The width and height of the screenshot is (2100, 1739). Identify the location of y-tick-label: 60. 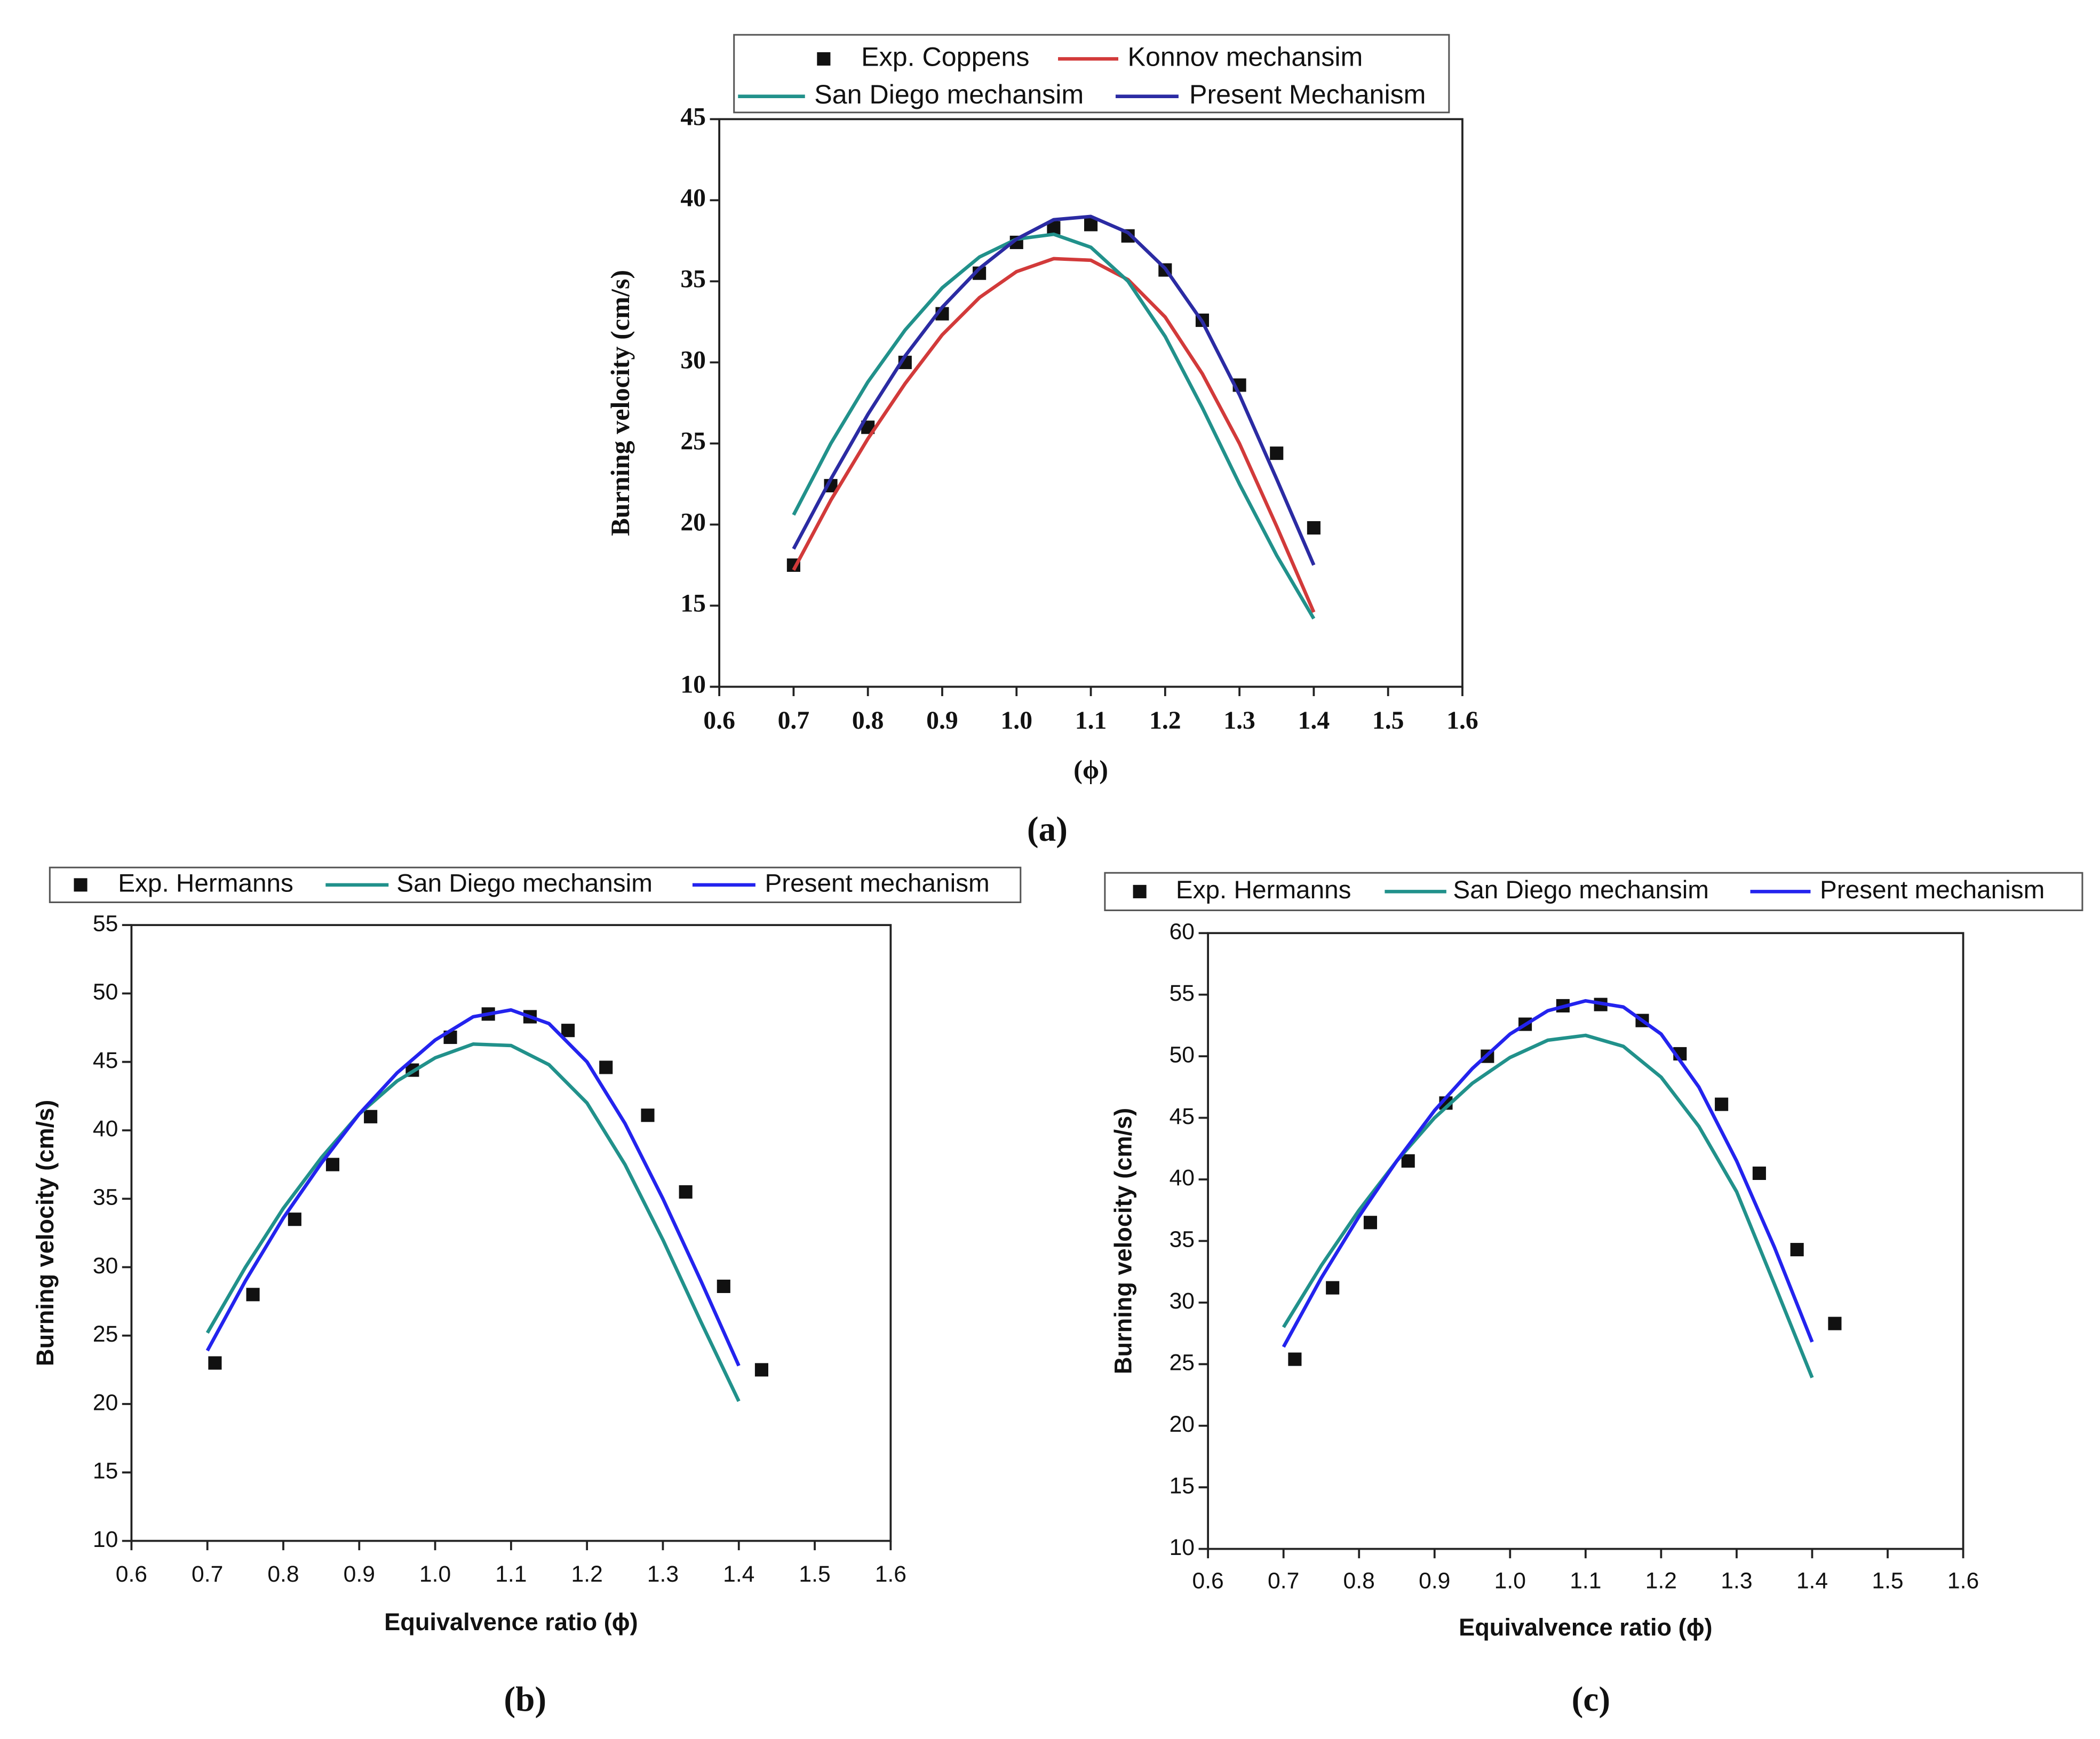
(1182, 931).